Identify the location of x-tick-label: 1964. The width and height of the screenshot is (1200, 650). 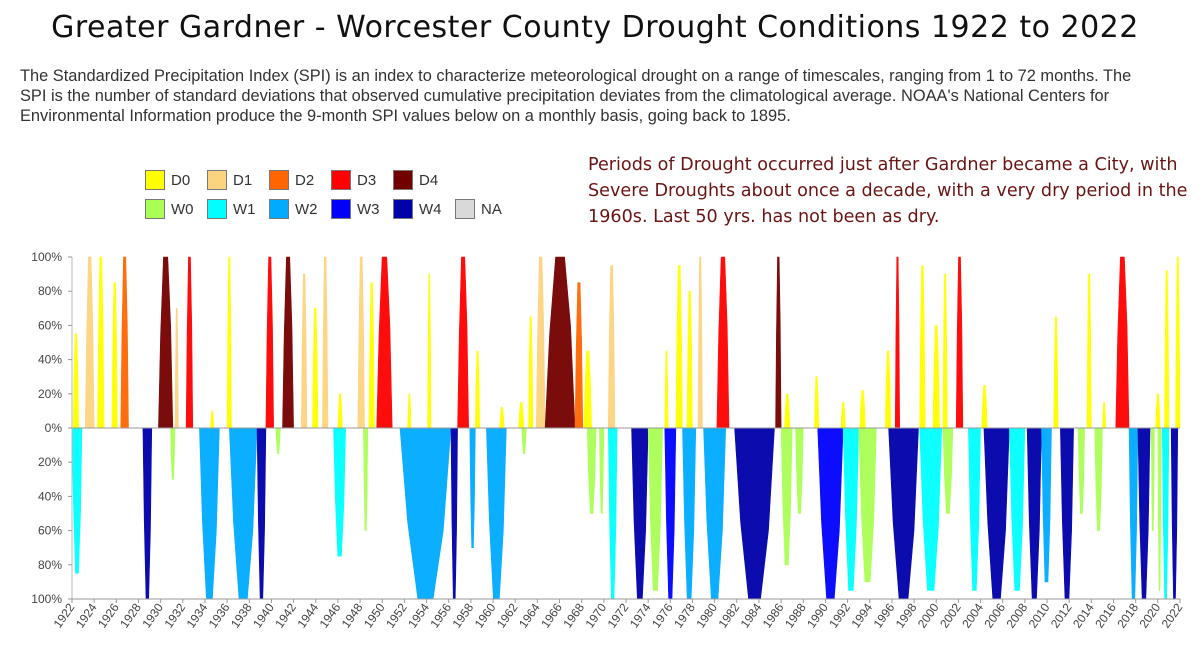
(529, 615).